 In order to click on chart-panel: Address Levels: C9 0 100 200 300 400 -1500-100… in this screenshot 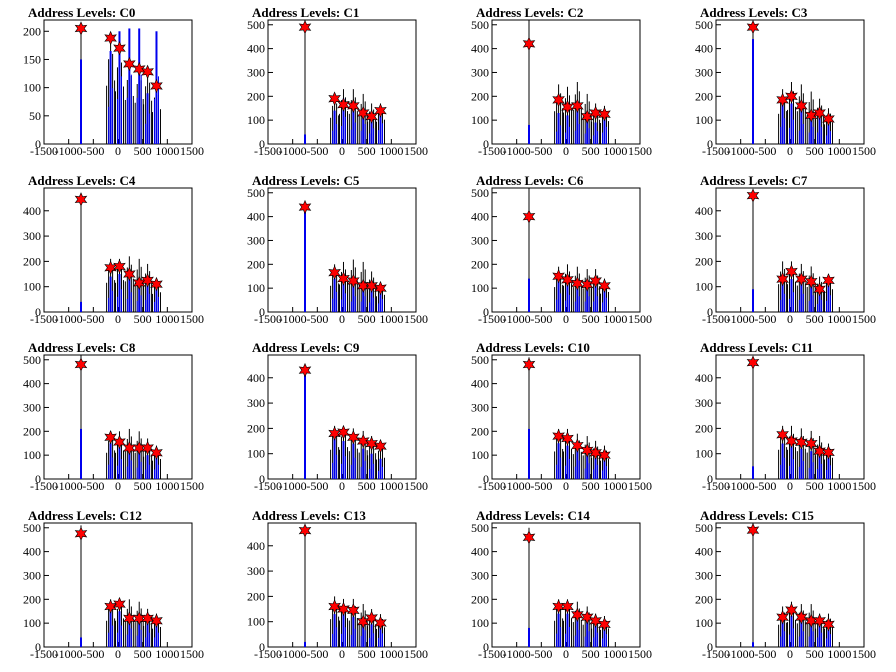, I will do `click(337, 416)`.